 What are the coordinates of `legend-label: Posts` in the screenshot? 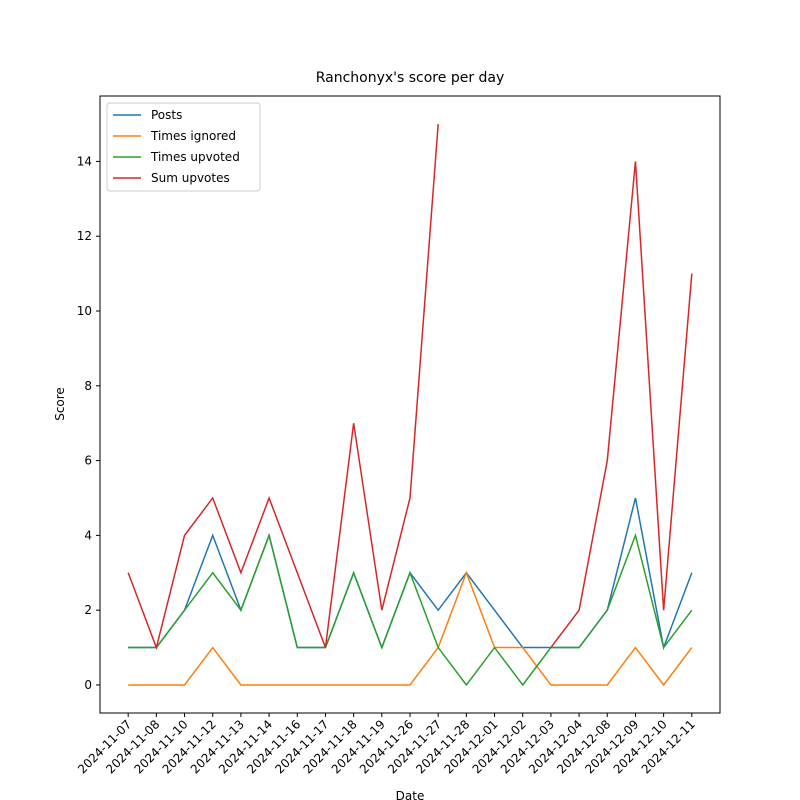 It's located at (166, 115).